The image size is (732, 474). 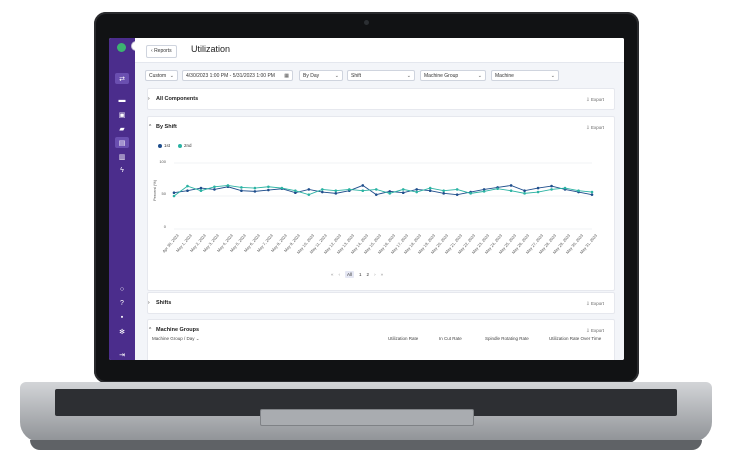 What do you see at coordinates (122, 142) in the screenshot?
I see `nav-reports-icon: ▤` at bounding box center [122, 142].